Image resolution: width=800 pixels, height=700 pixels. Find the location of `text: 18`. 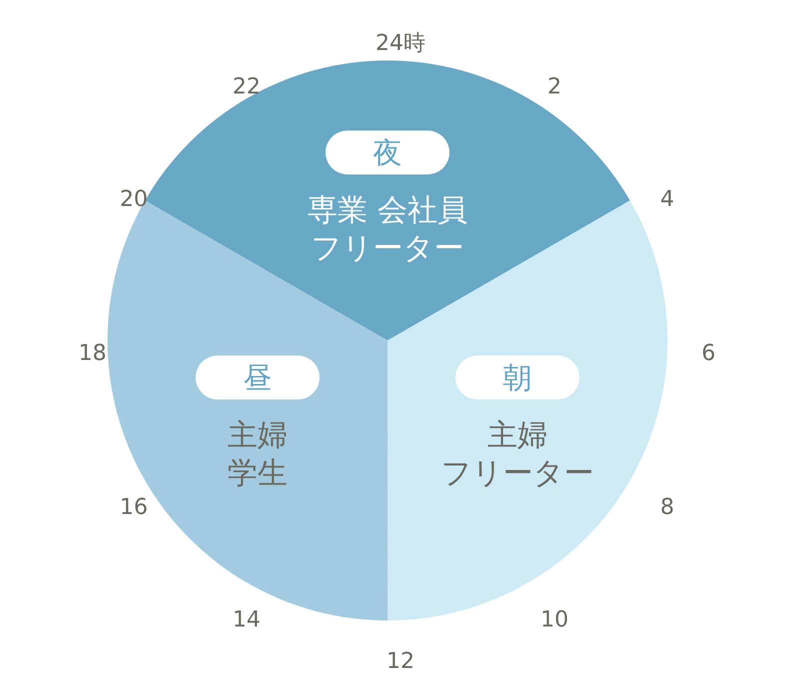

text: 18 is located at coordinates (92, 353).